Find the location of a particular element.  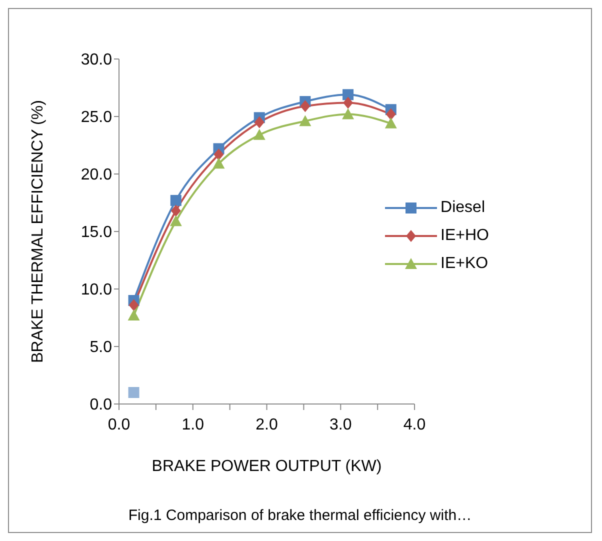

x-tick-label: 3.0 is located at coordinates (341, 425).